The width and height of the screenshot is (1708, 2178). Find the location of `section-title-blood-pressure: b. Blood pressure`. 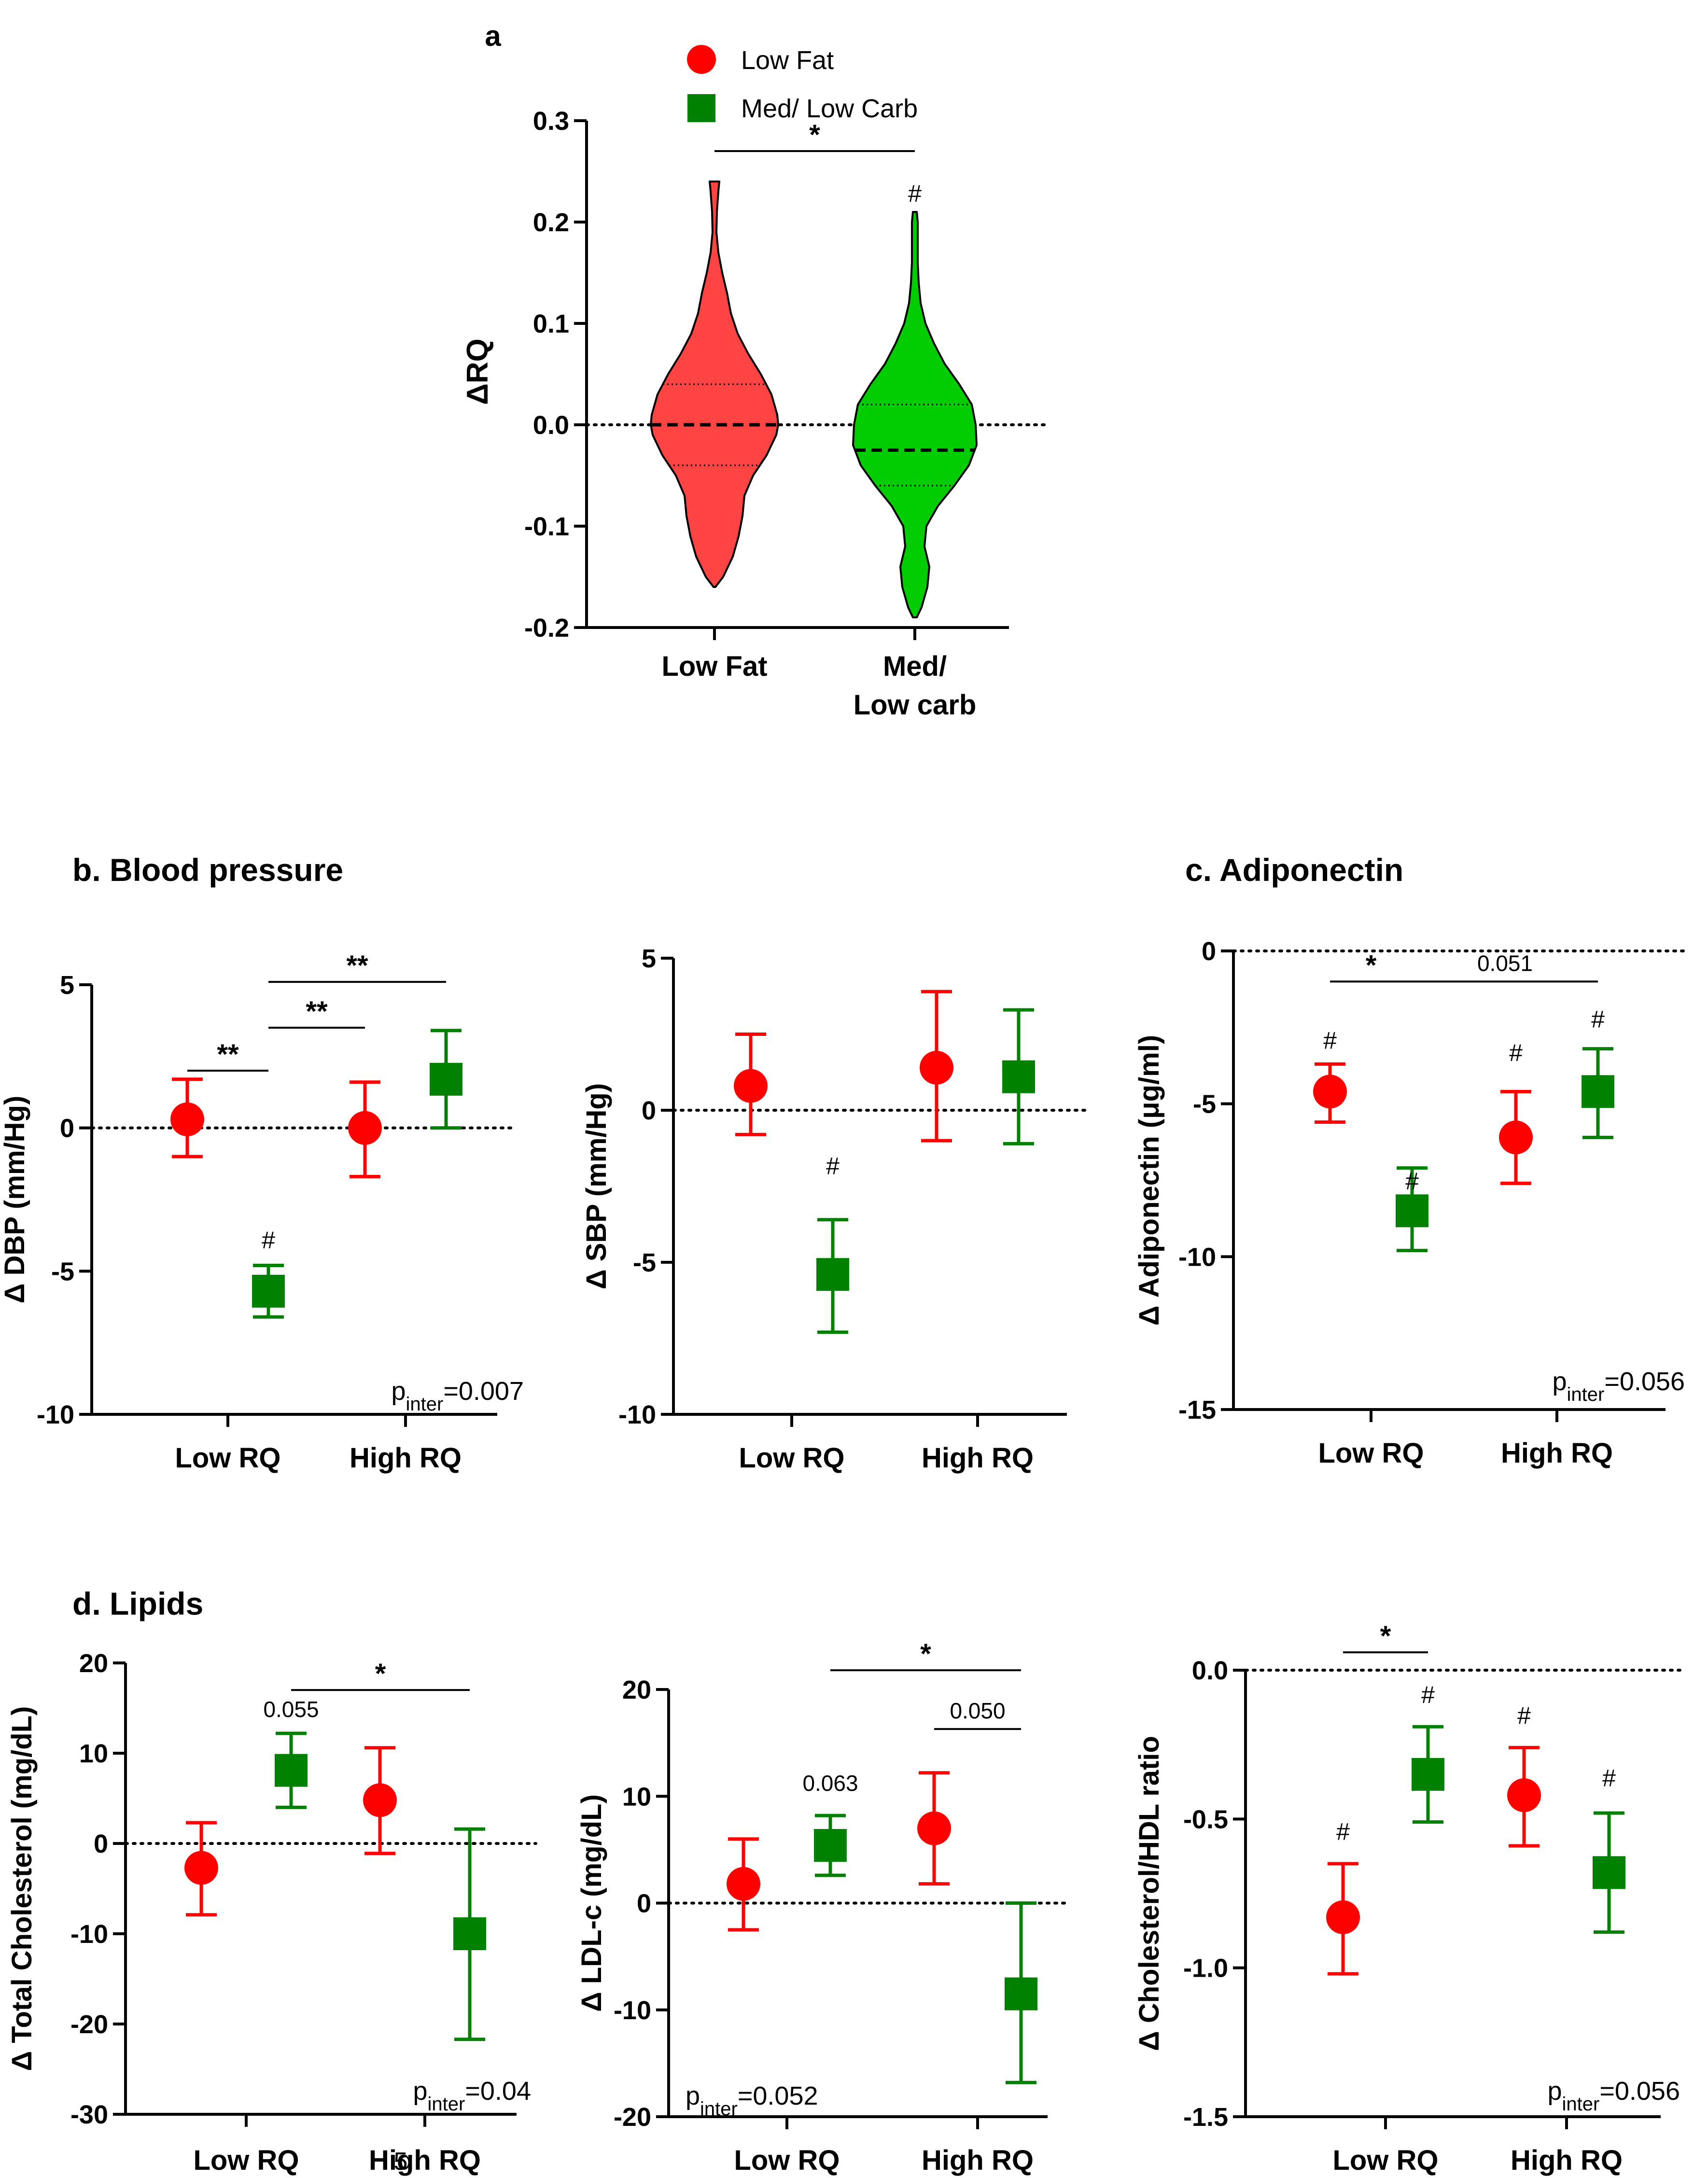

section-title-blood-pressure: b. Blood pressure is located at coordinates (208, 870).